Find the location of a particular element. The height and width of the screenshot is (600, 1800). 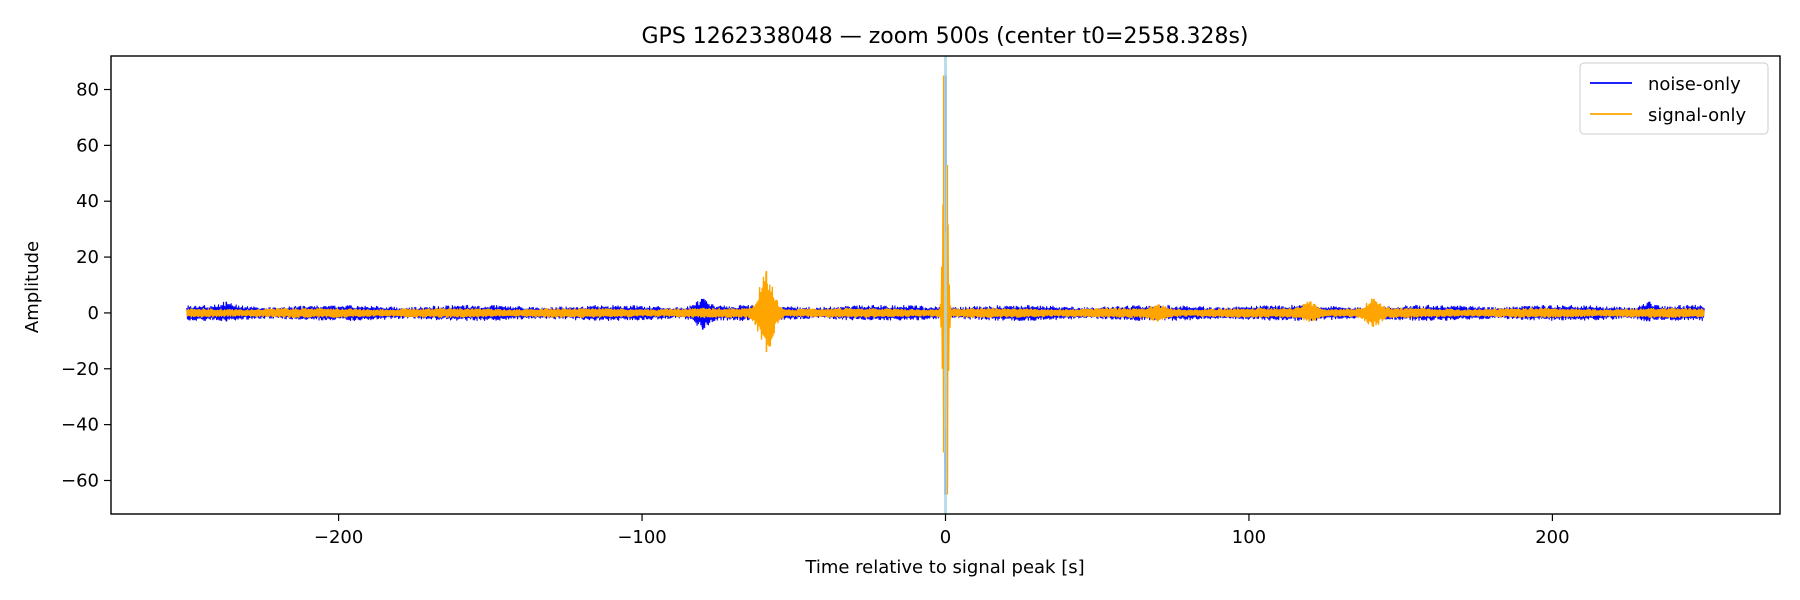

y-tick-label: −20 is located at coordinates (80, 369).